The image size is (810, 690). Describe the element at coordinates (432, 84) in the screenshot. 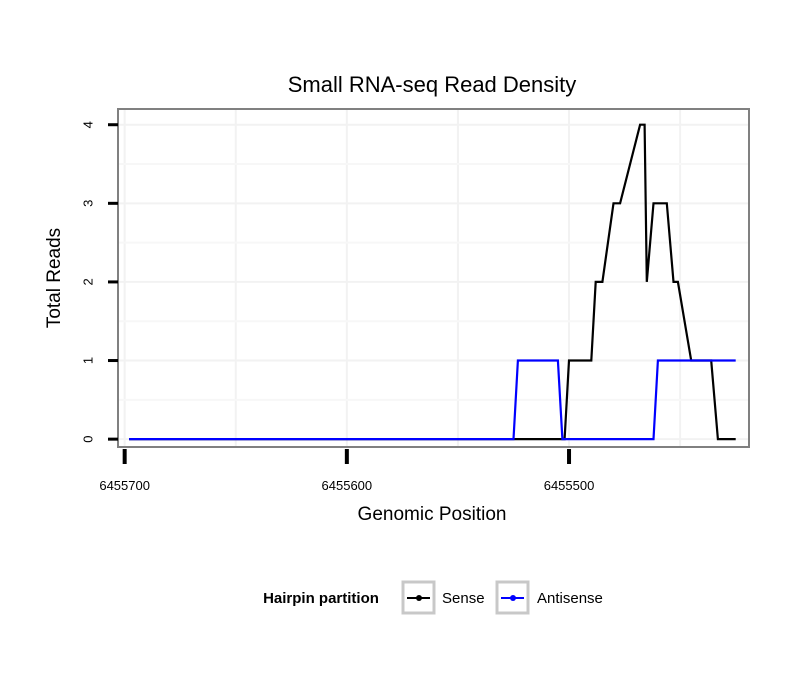

I see `chart-title: Small RNA-seq Read Density` at that location.